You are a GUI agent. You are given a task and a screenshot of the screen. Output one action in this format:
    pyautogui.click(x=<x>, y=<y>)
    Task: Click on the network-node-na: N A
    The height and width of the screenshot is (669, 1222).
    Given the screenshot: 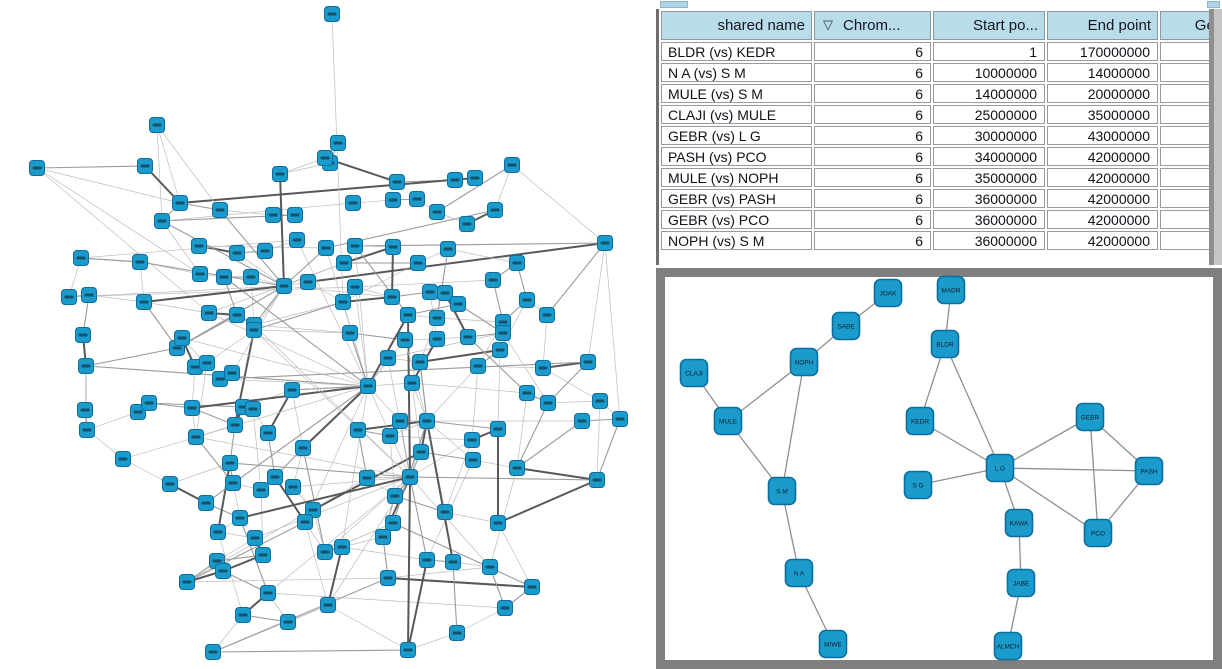 What is the action you would take?
    pyautogui.click(x=799, y=573)
    